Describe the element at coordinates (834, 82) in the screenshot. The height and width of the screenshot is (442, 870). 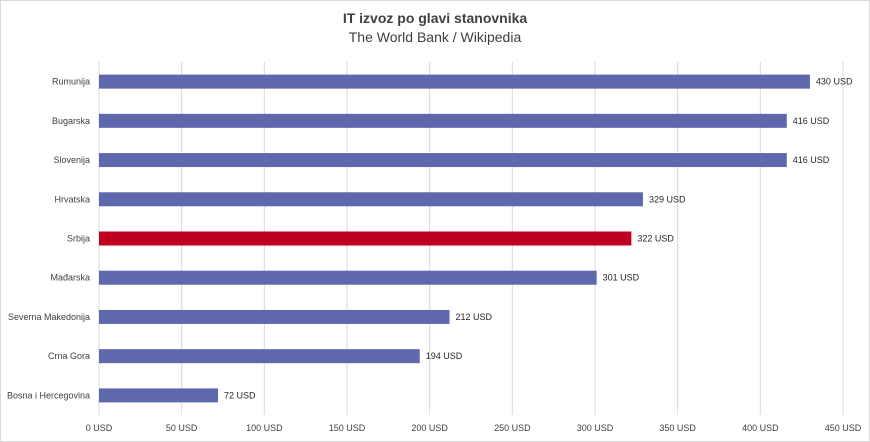
I see `data-label: 430 USD` at that location.